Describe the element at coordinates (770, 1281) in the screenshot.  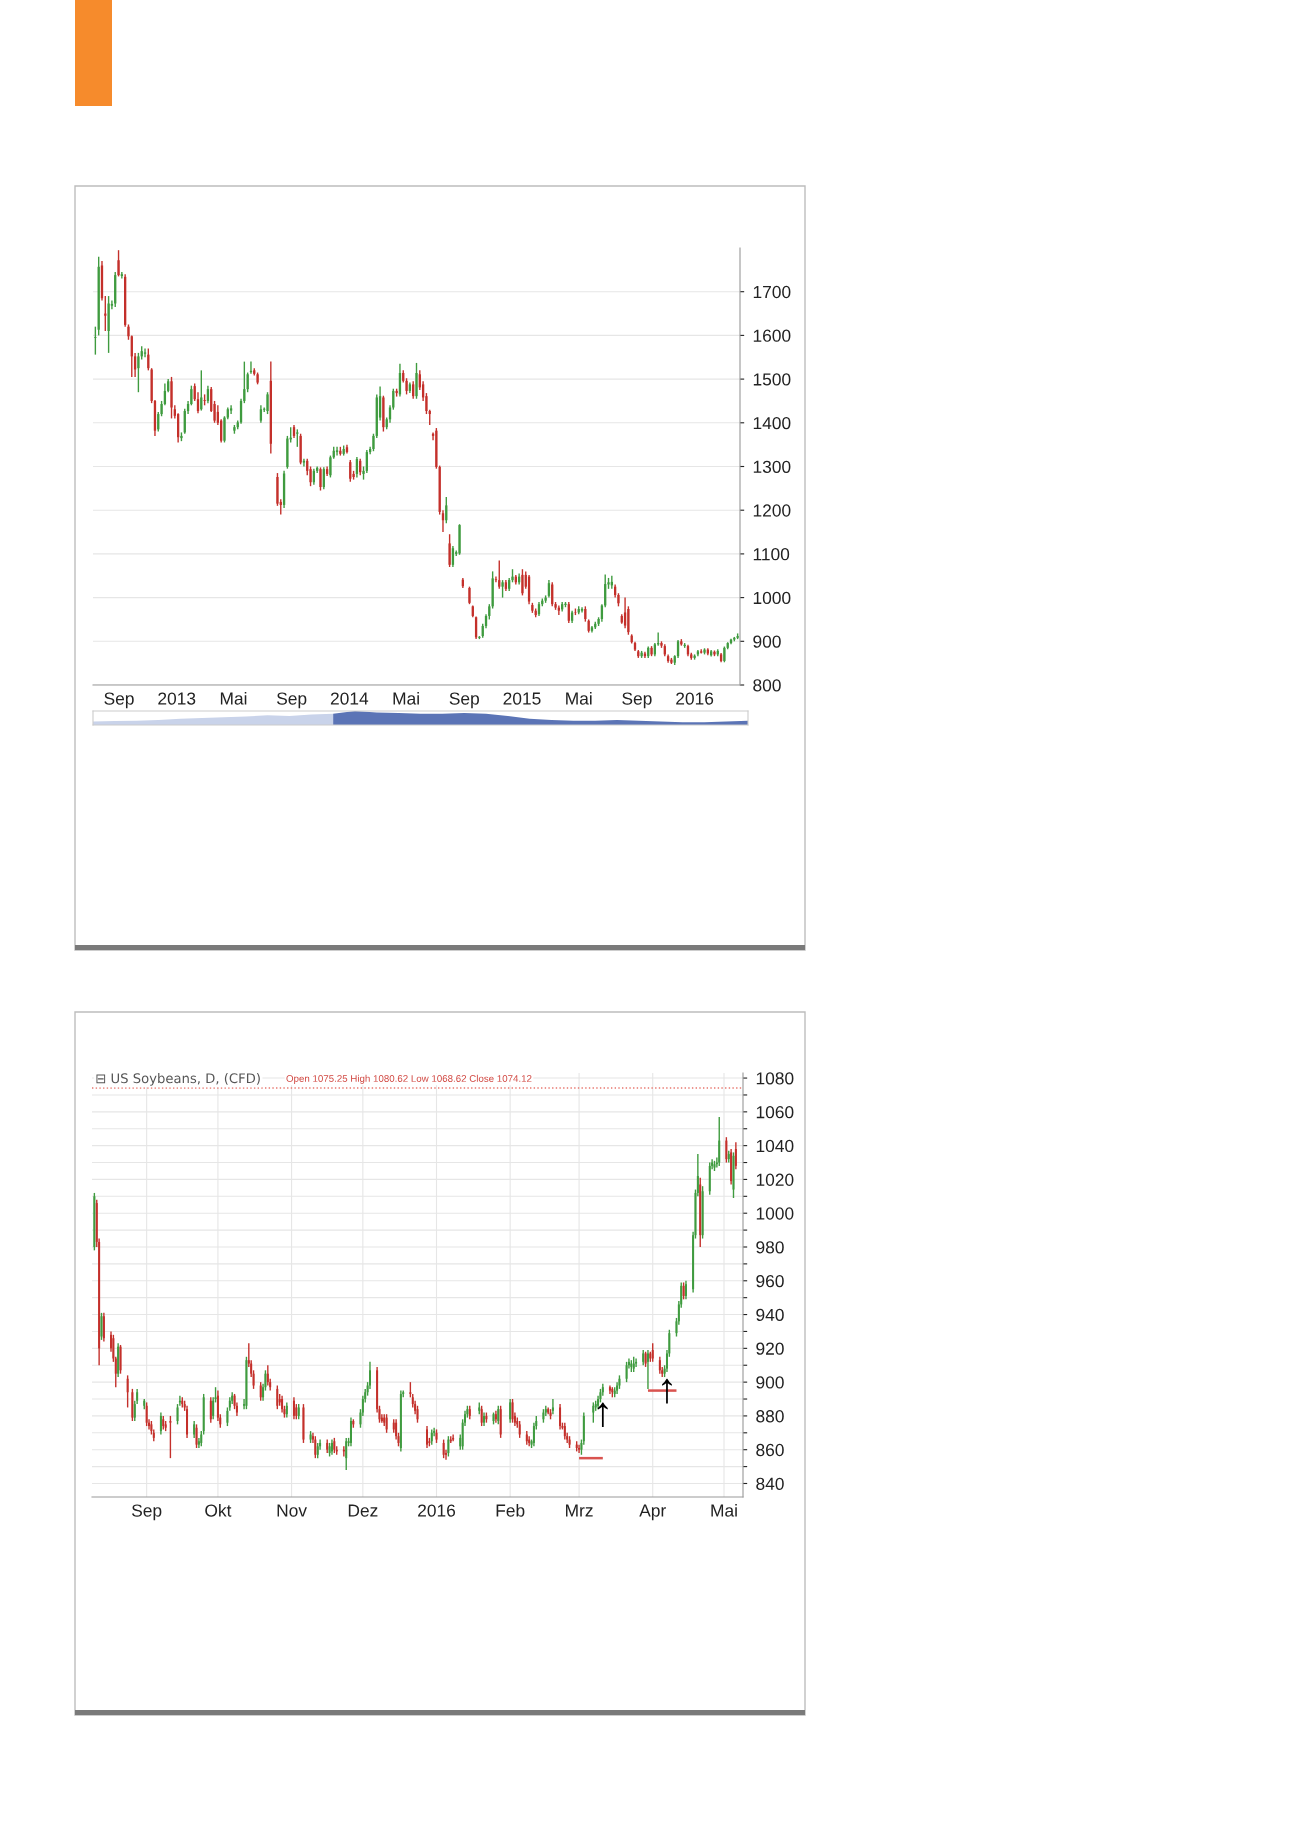
I see `y-tick-label: 960` at that location.